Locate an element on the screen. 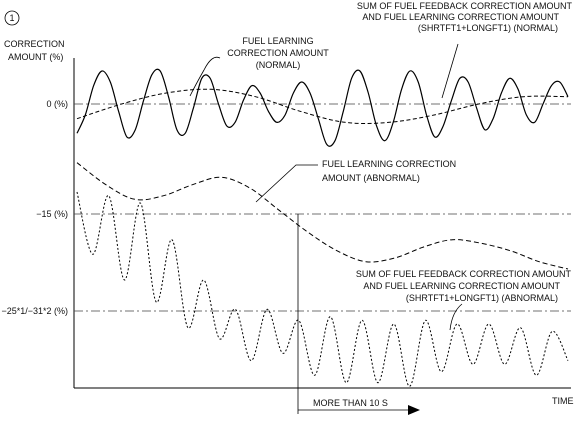  callout-abnormal-learning-line-1: FUEL LEARNING CORRECTION is located at coordinates (389, 164).